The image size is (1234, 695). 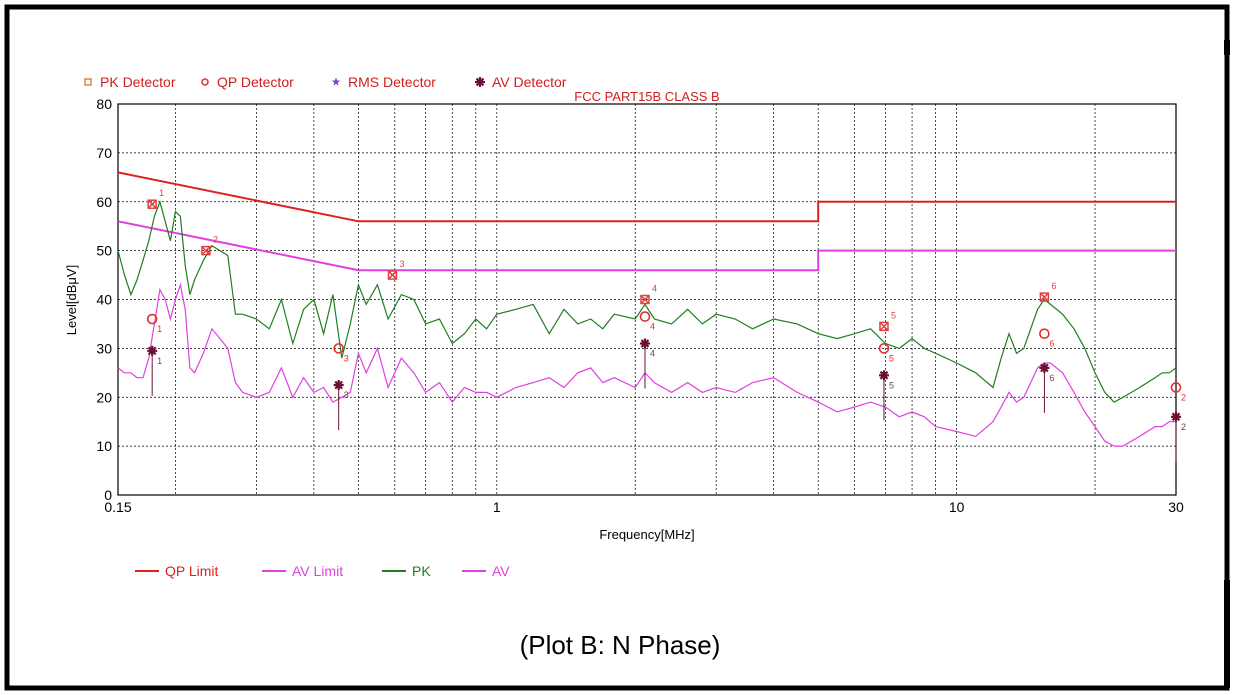 What do you see at coordinates (104, 153) in the screenshot?
I see `y-tick-label: 70` at bounding box center [104, 153].